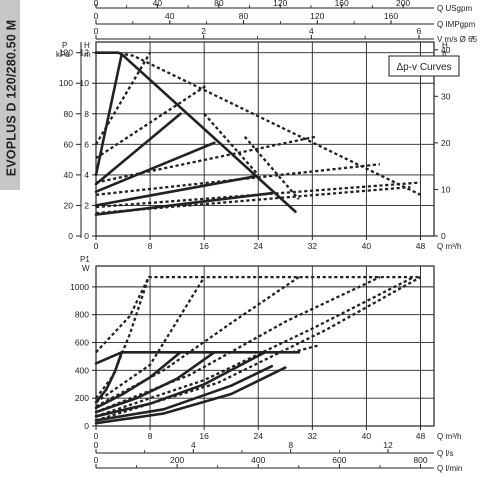  I want to click on ft-axis-unit: ft, so click(444, 54).